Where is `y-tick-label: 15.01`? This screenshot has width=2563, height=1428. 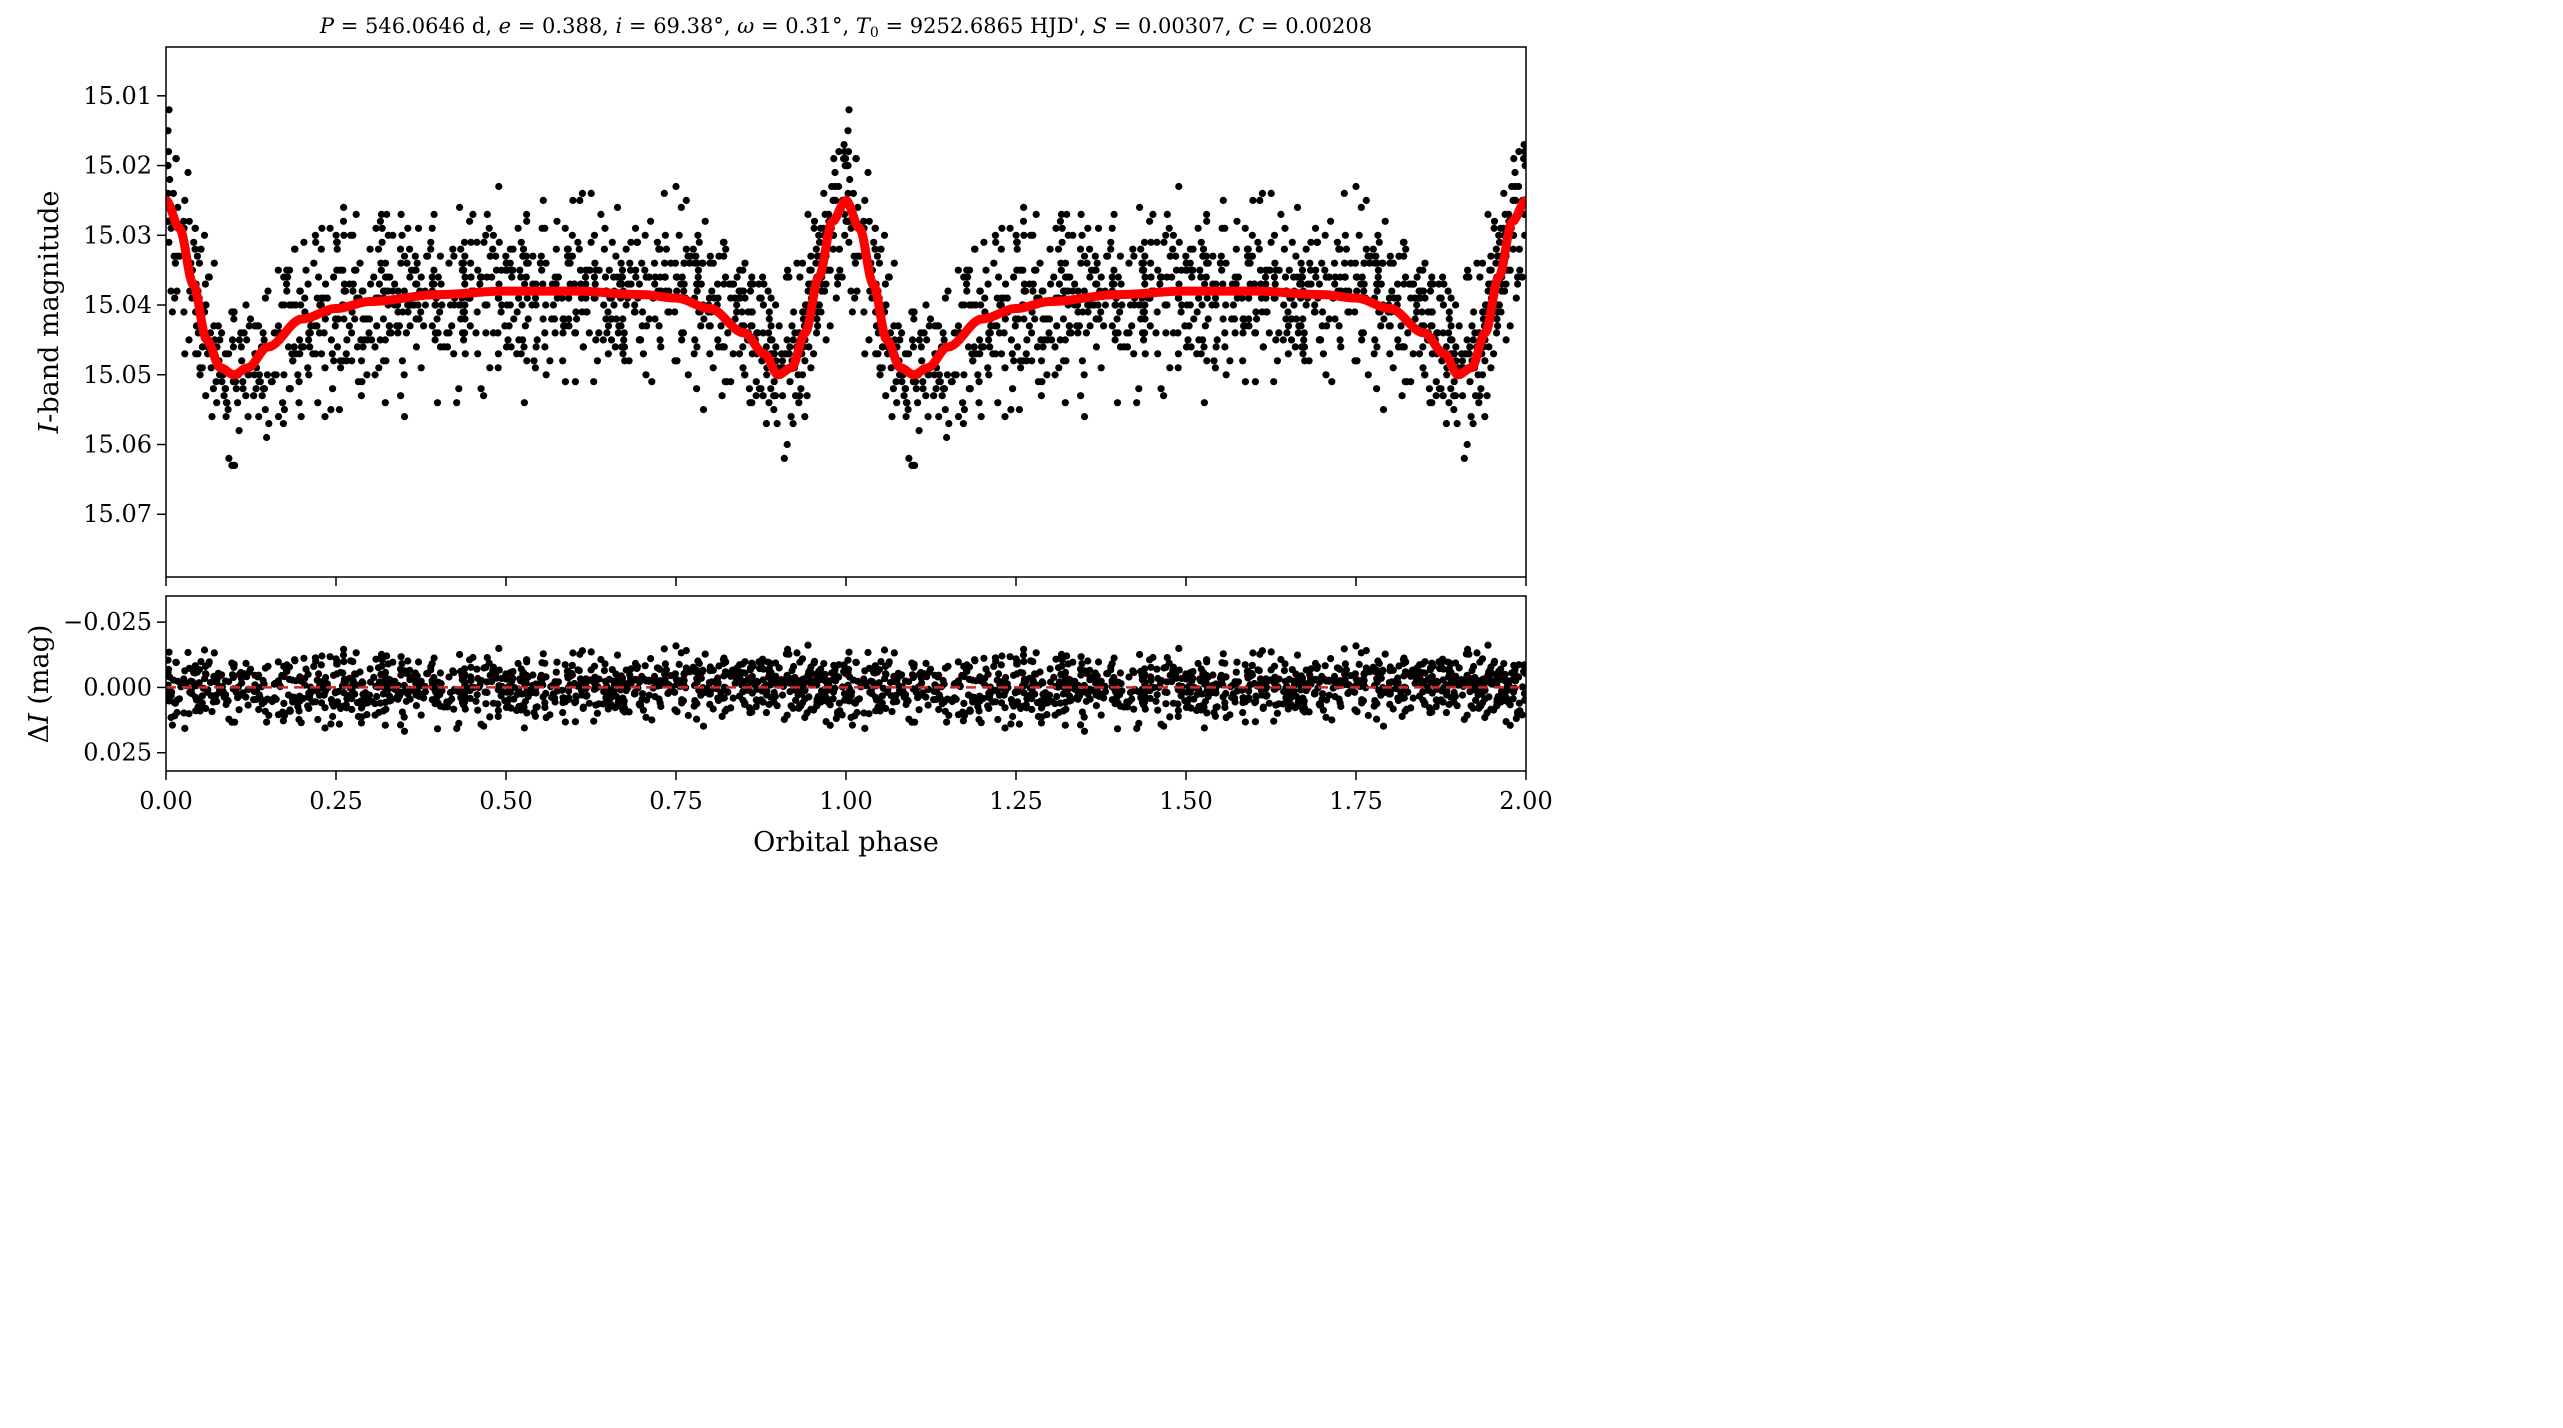
y-tick-label: 15.01 is located at coordinates (117, 96).